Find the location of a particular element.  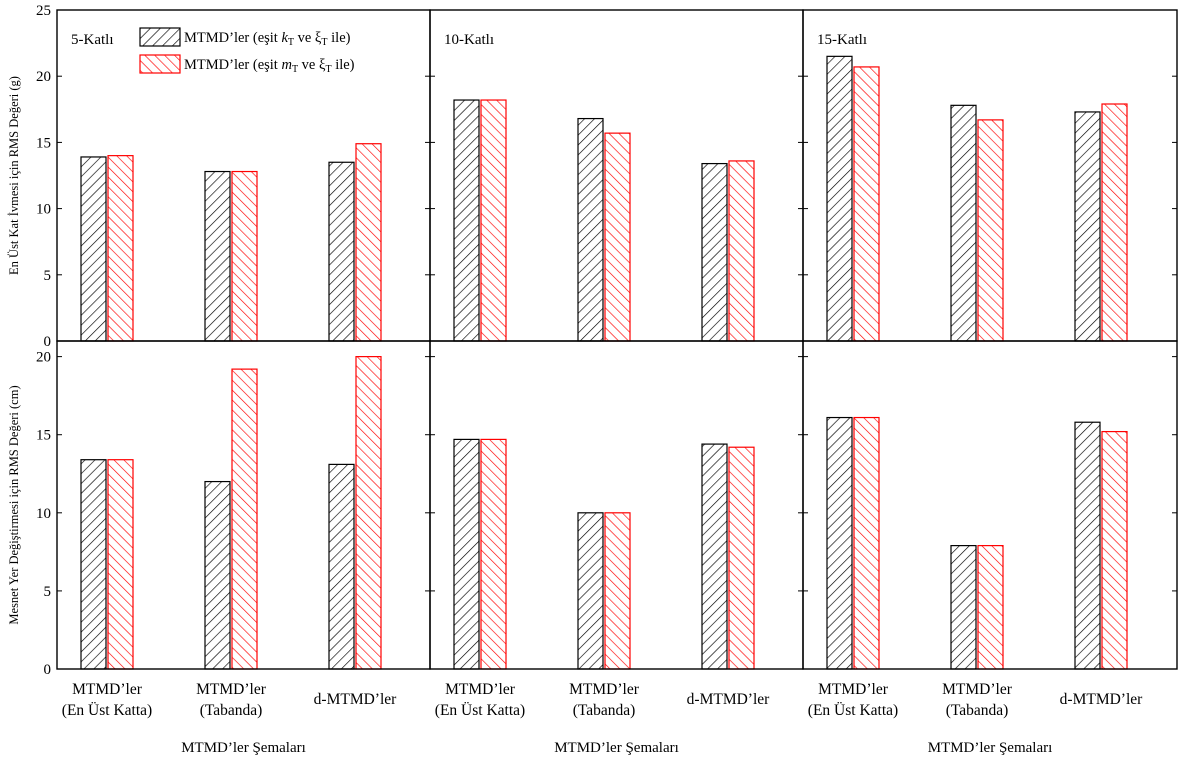

ytick-label-row2-0: 0 is located at coordinates (48, 670).